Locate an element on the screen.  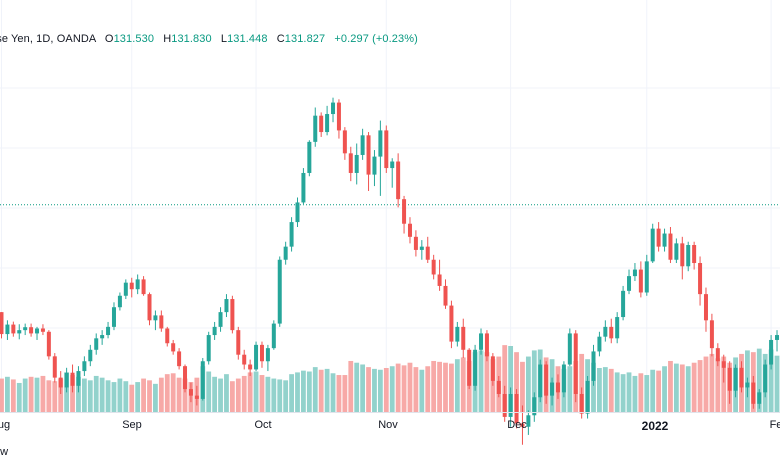
change-value: +0.297 (+0.23%) is located at coordinates (376, 39).